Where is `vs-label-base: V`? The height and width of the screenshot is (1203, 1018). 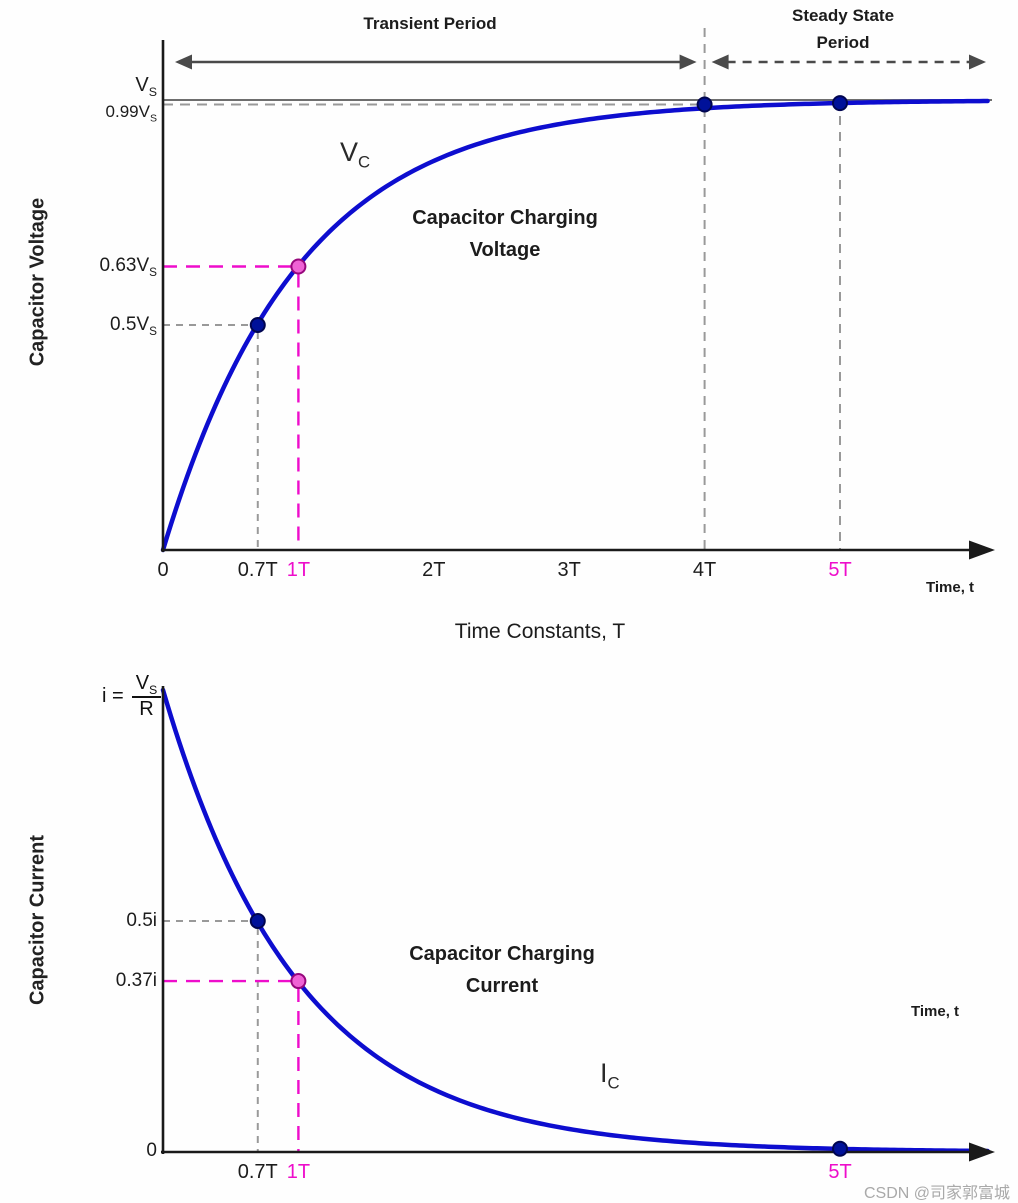 vs-label-base: V is located at coordinates (142, 85).